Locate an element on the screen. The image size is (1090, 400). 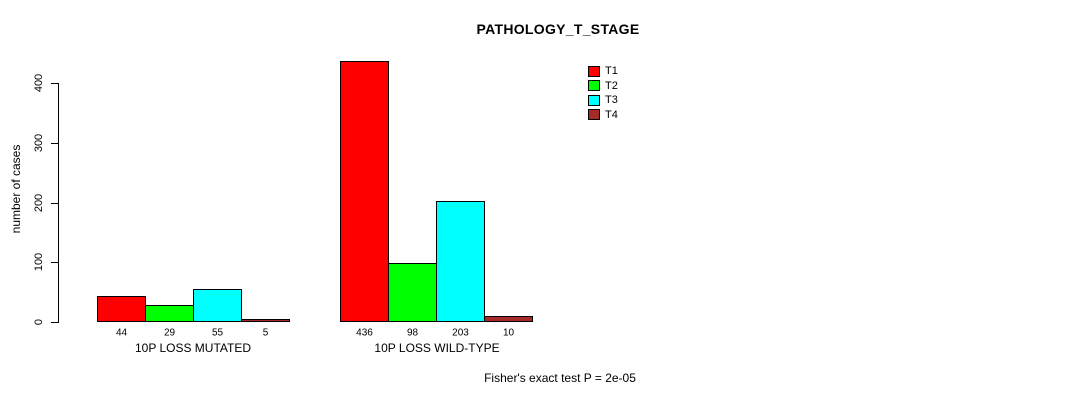
bar-value-label: 436 is located at coordinates (364, 333).